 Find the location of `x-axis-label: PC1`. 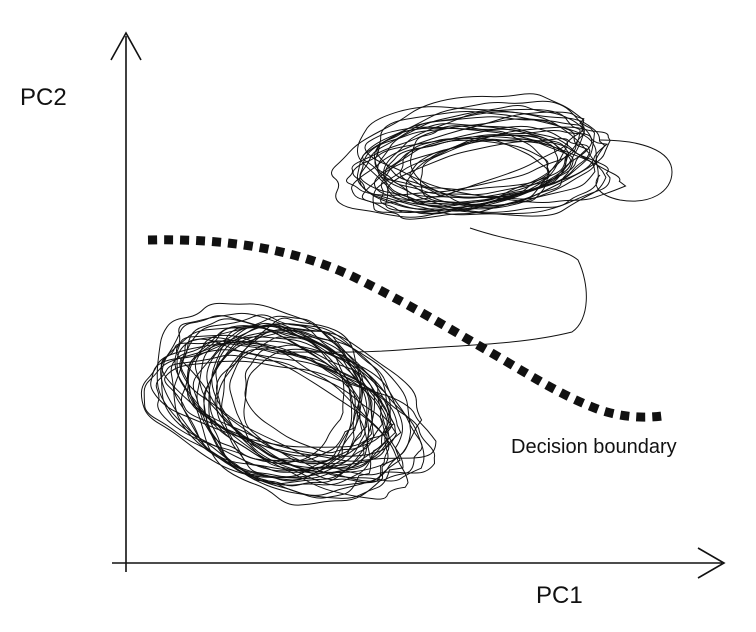

x-axis-label: PC1 is located at coordinates (559, 595).